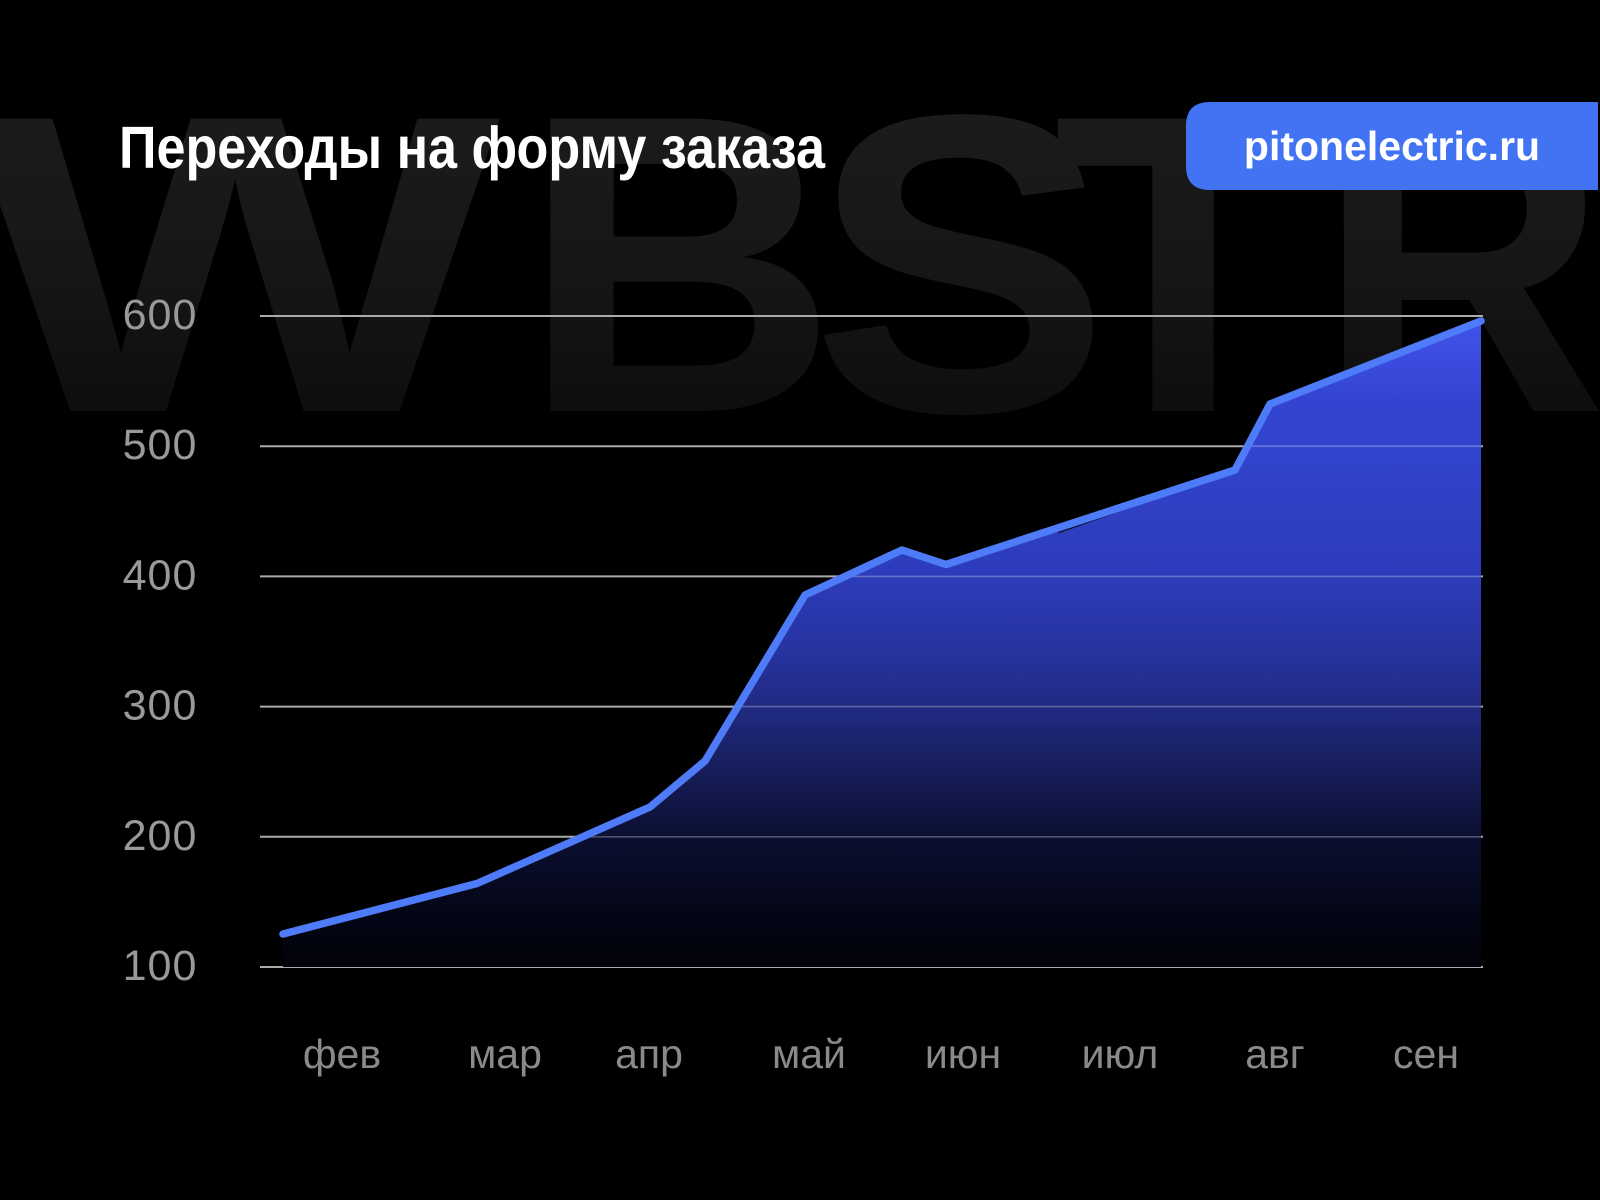  I want to click on svg-text: авг, so click(1275, 1054).